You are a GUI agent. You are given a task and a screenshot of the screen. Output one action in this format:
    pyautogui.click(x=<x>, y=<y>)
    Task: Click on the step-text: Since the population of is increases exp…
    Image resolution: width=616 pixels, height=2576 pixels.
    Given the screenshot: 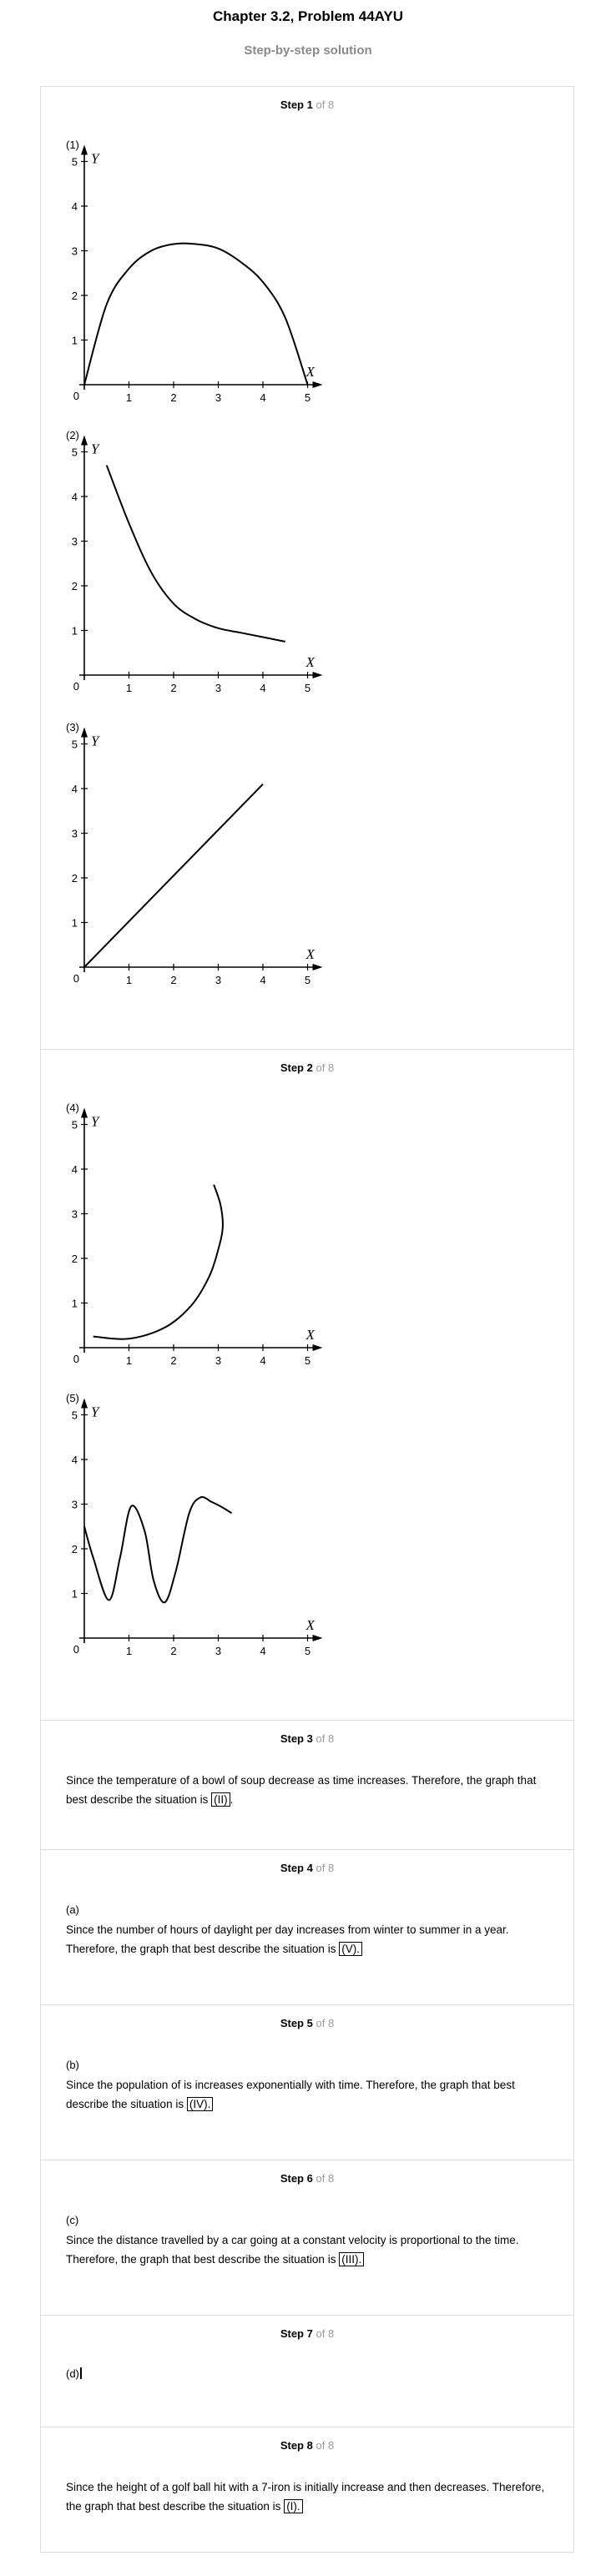 What is the action you would take?
    pyautogui.click(x=308, y=2094)
    